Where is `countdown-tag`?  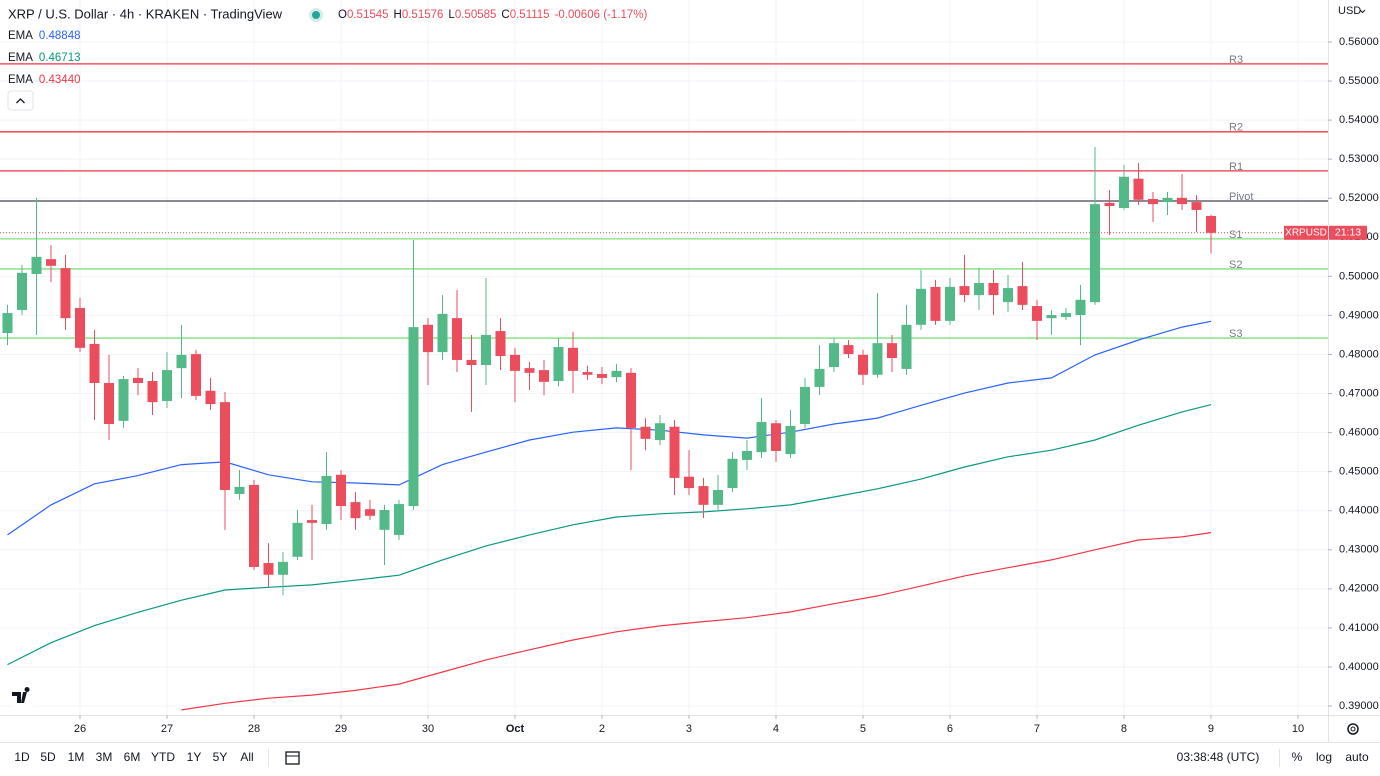
countdown-tag is located at coordinates (1348, 232).